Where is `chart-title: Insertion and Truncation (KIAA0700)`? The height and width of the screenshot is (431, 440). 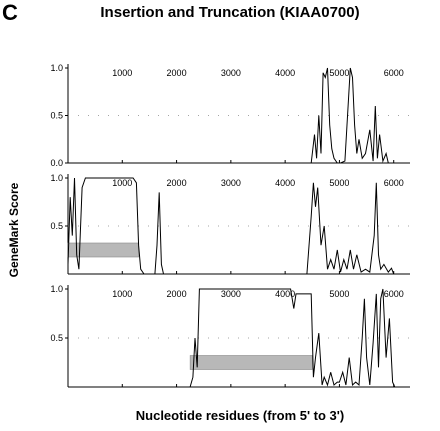
chart-title: Insertion and Truncation (KIAA0700) is located at coordinates (230, 12).